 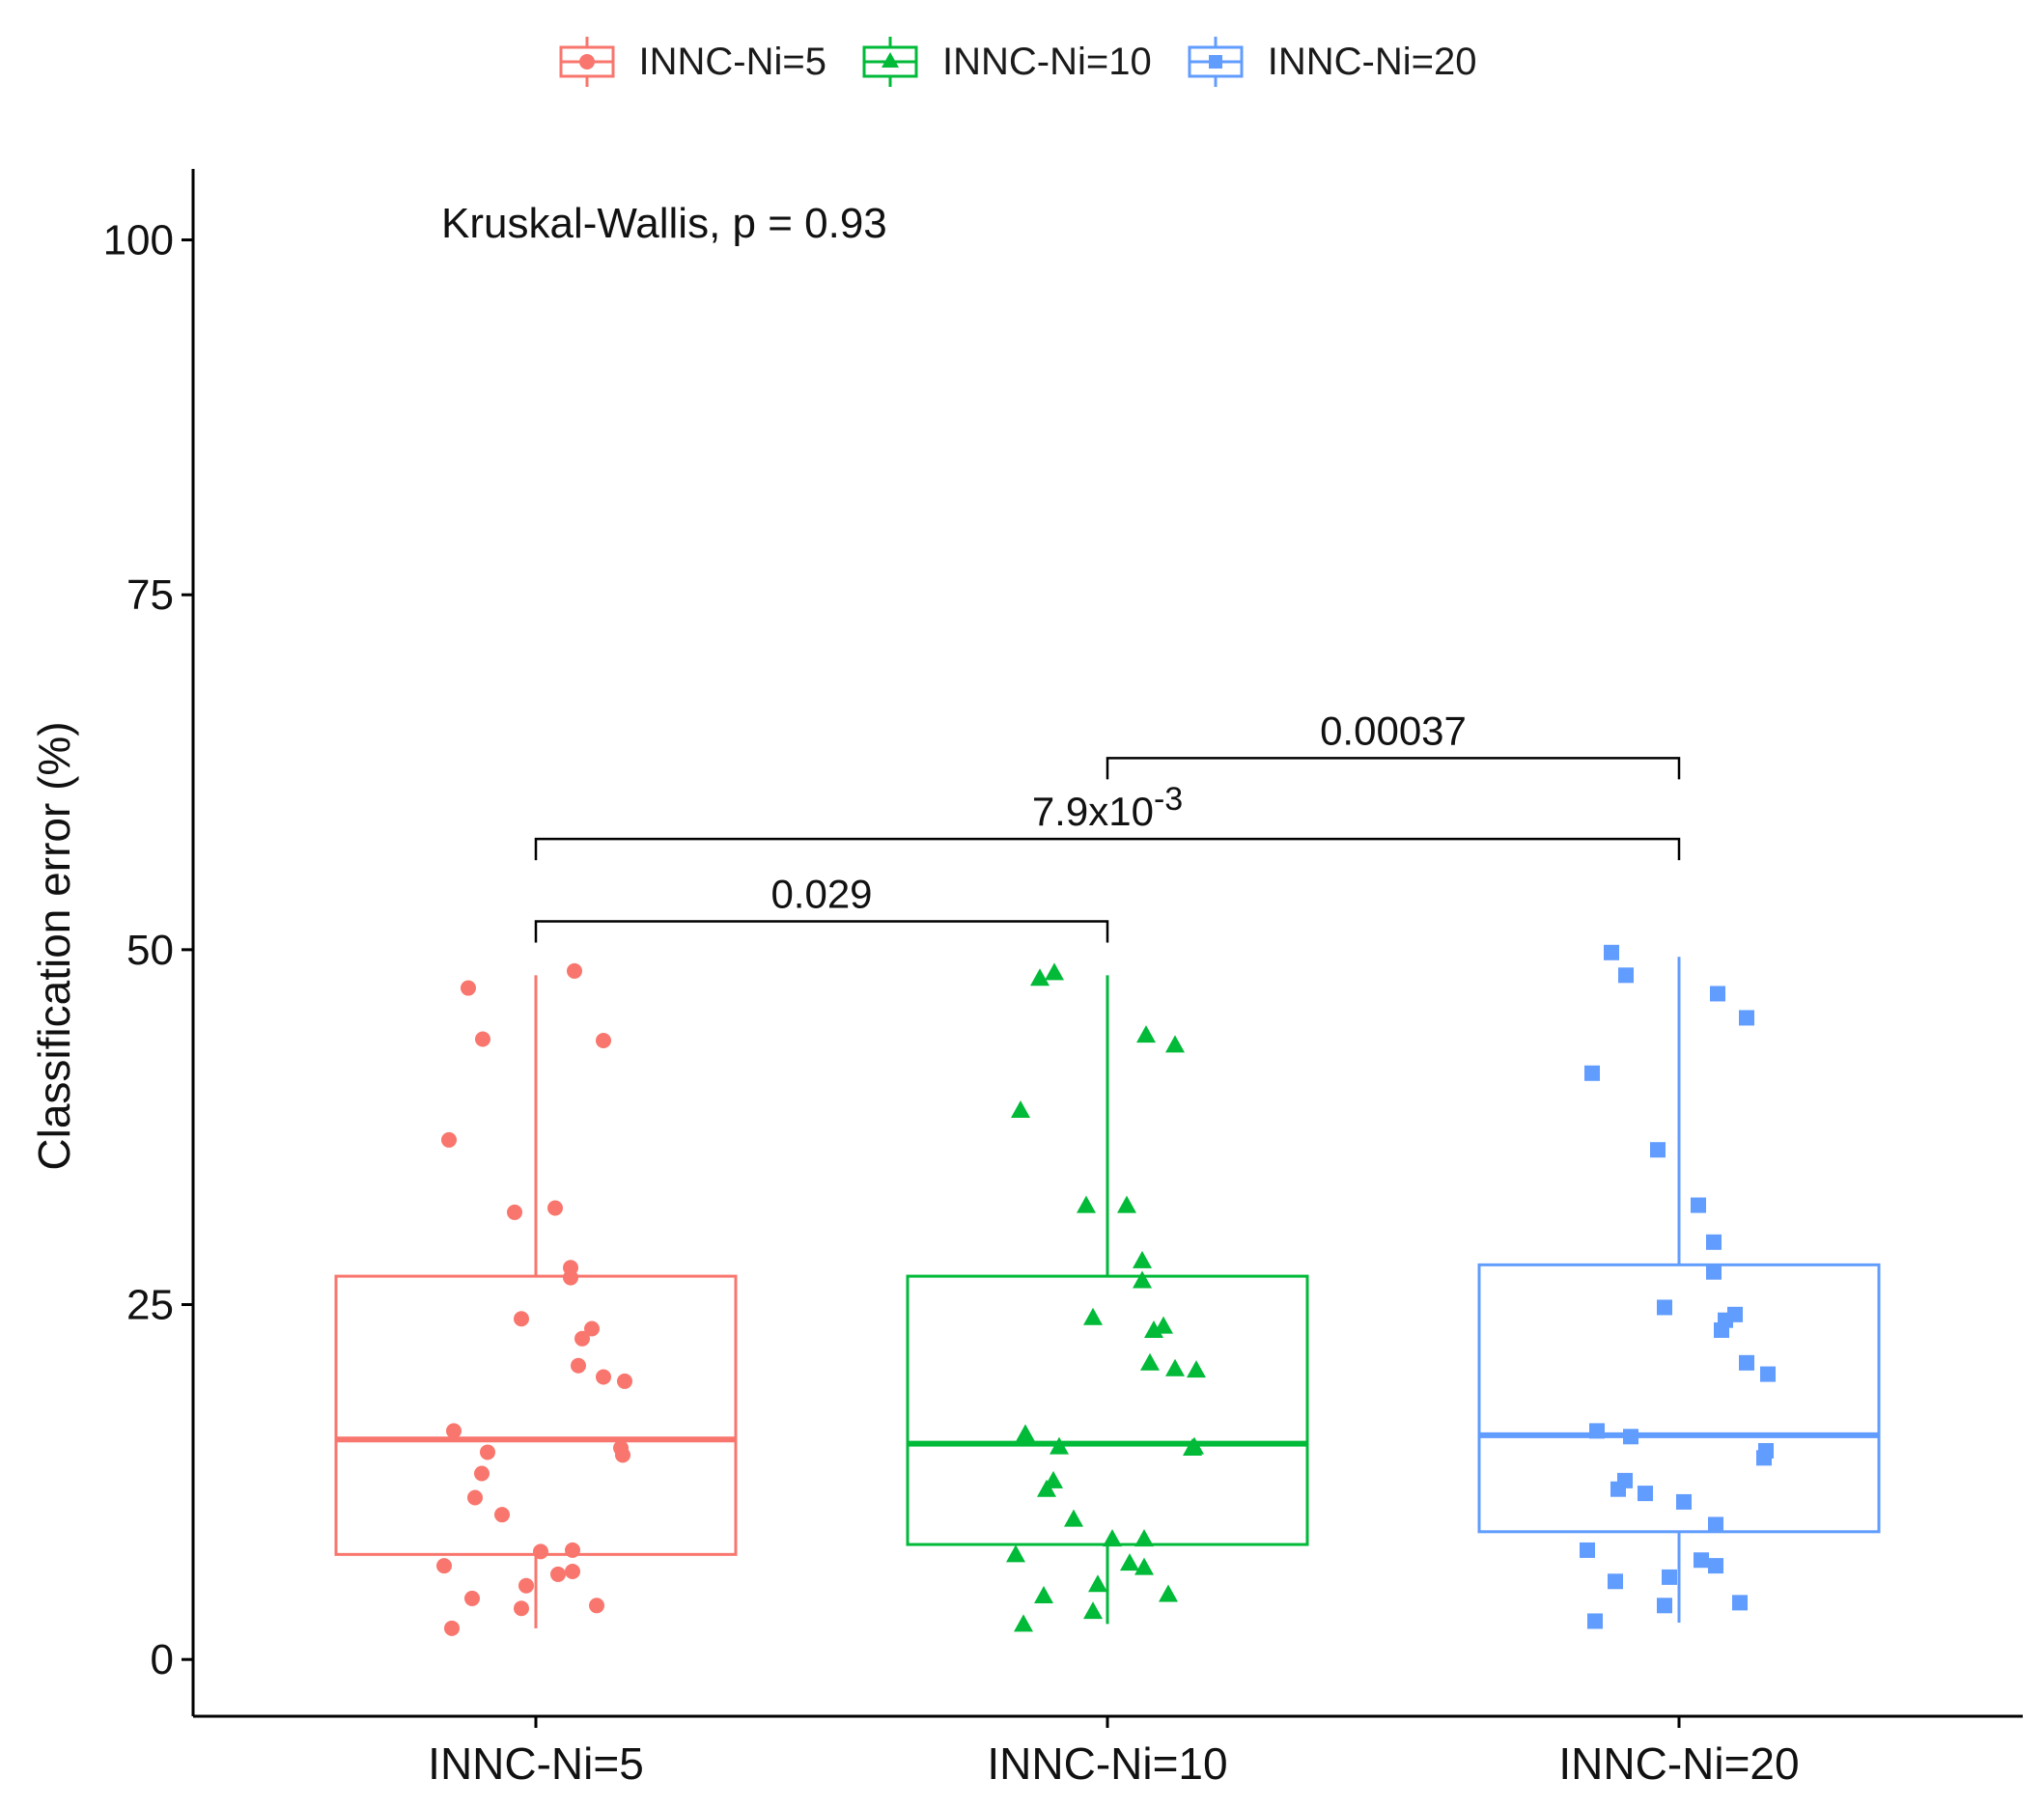 I want to click on y-tick-label: 0, so click(x=163, y=1659).